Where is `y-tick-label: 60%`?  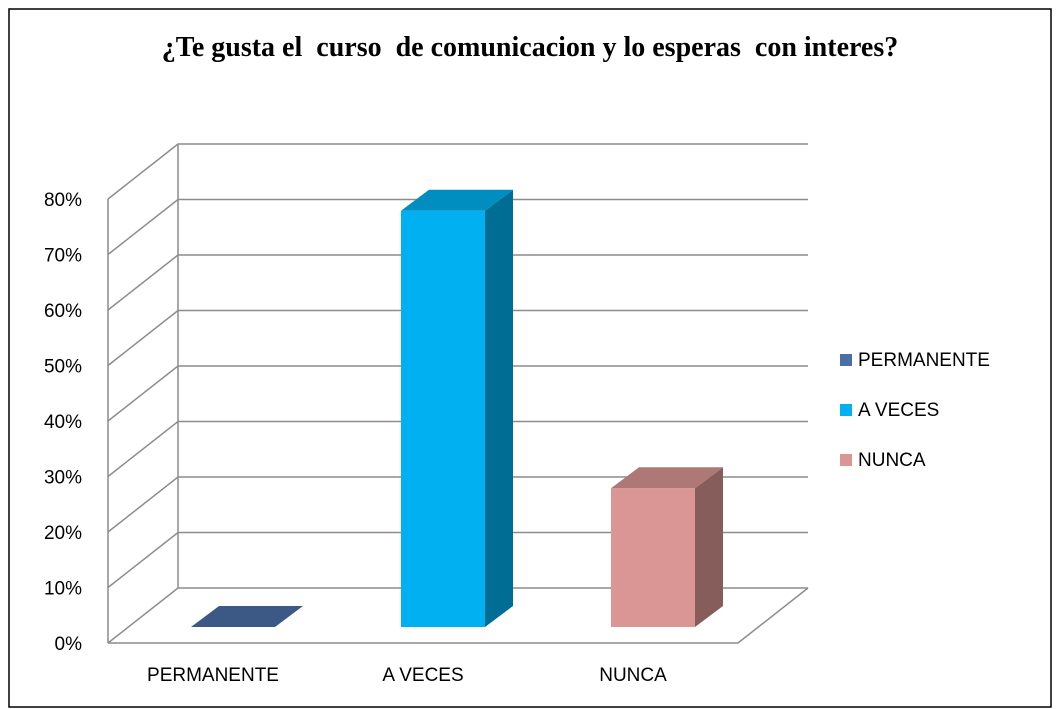
y-tick-label: 60% is located at coordinates (63, 311).